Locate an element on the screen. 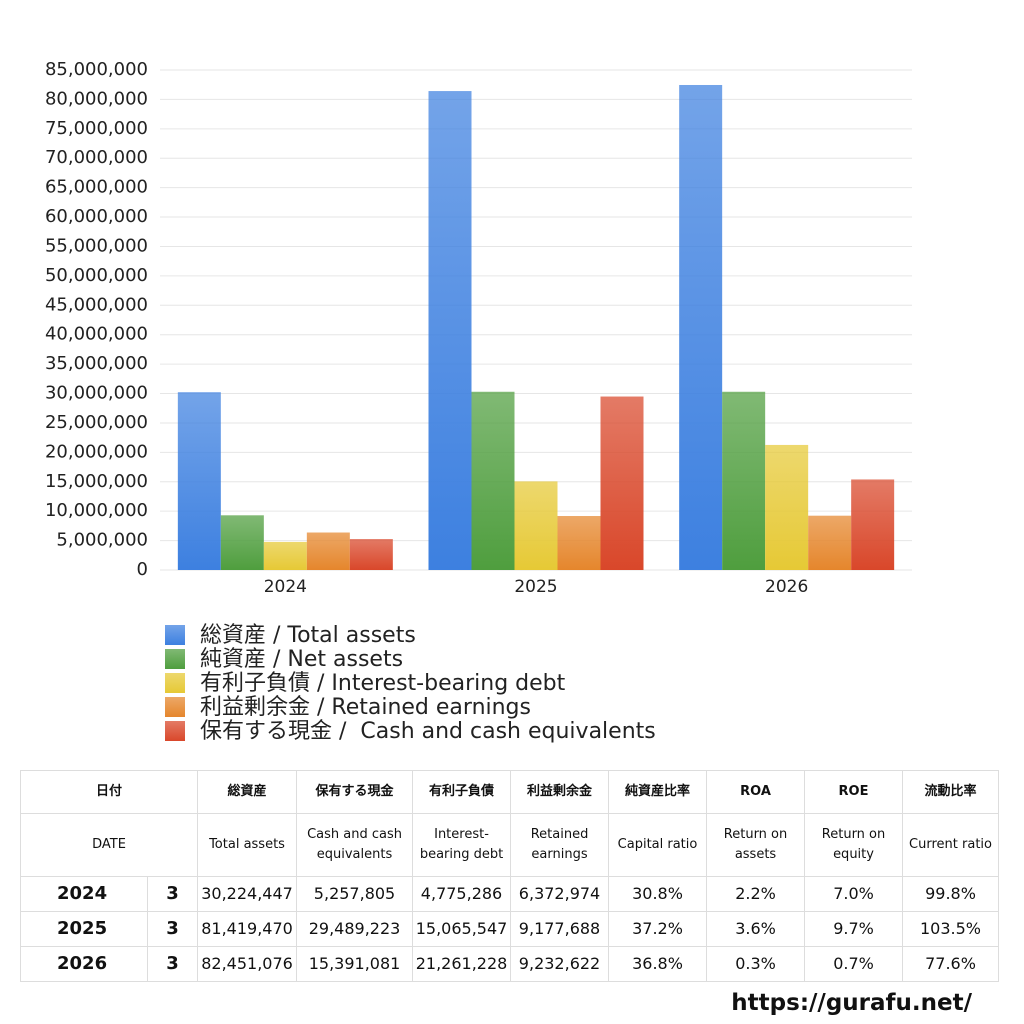  table-cell: Retained earnings is located at coordinates (560, 845).